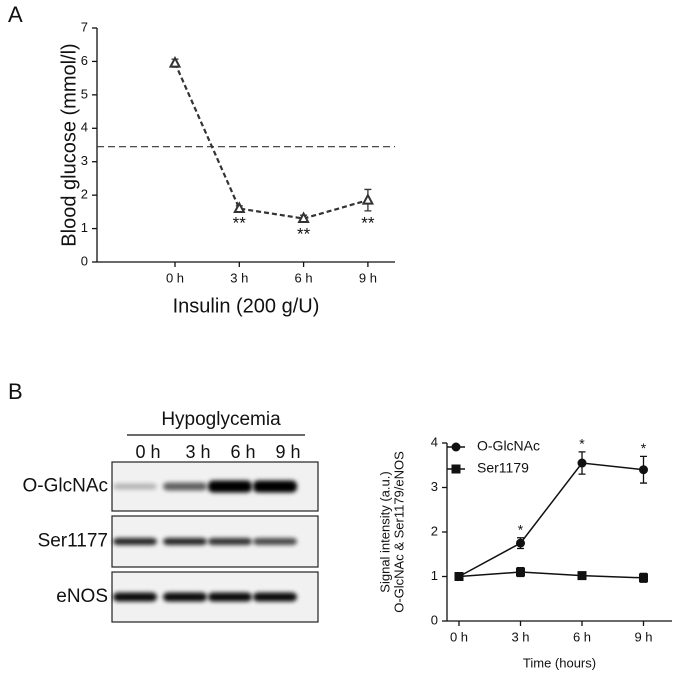 Image resolution: width=685 pixels, height=677 pixels. I want to click on panel-label: B, so click(15, 391).